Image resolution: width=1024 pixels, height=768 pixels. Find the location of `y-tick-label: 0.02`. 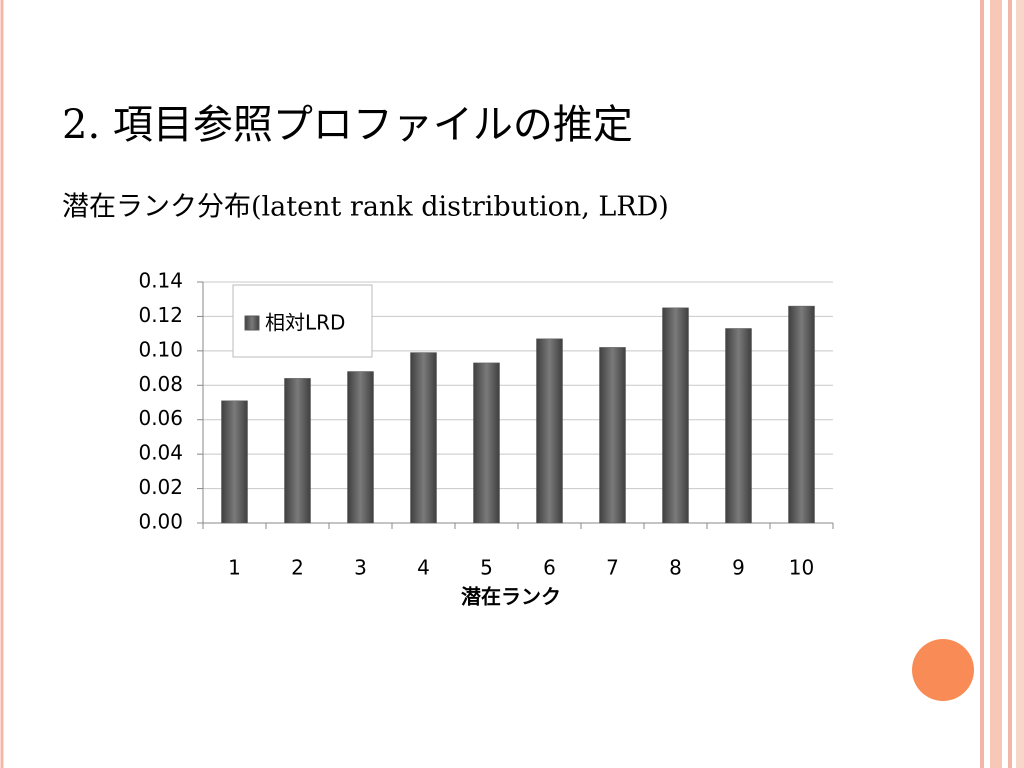

y-tick-label: 0.02 is located at coordinates (160, 487).